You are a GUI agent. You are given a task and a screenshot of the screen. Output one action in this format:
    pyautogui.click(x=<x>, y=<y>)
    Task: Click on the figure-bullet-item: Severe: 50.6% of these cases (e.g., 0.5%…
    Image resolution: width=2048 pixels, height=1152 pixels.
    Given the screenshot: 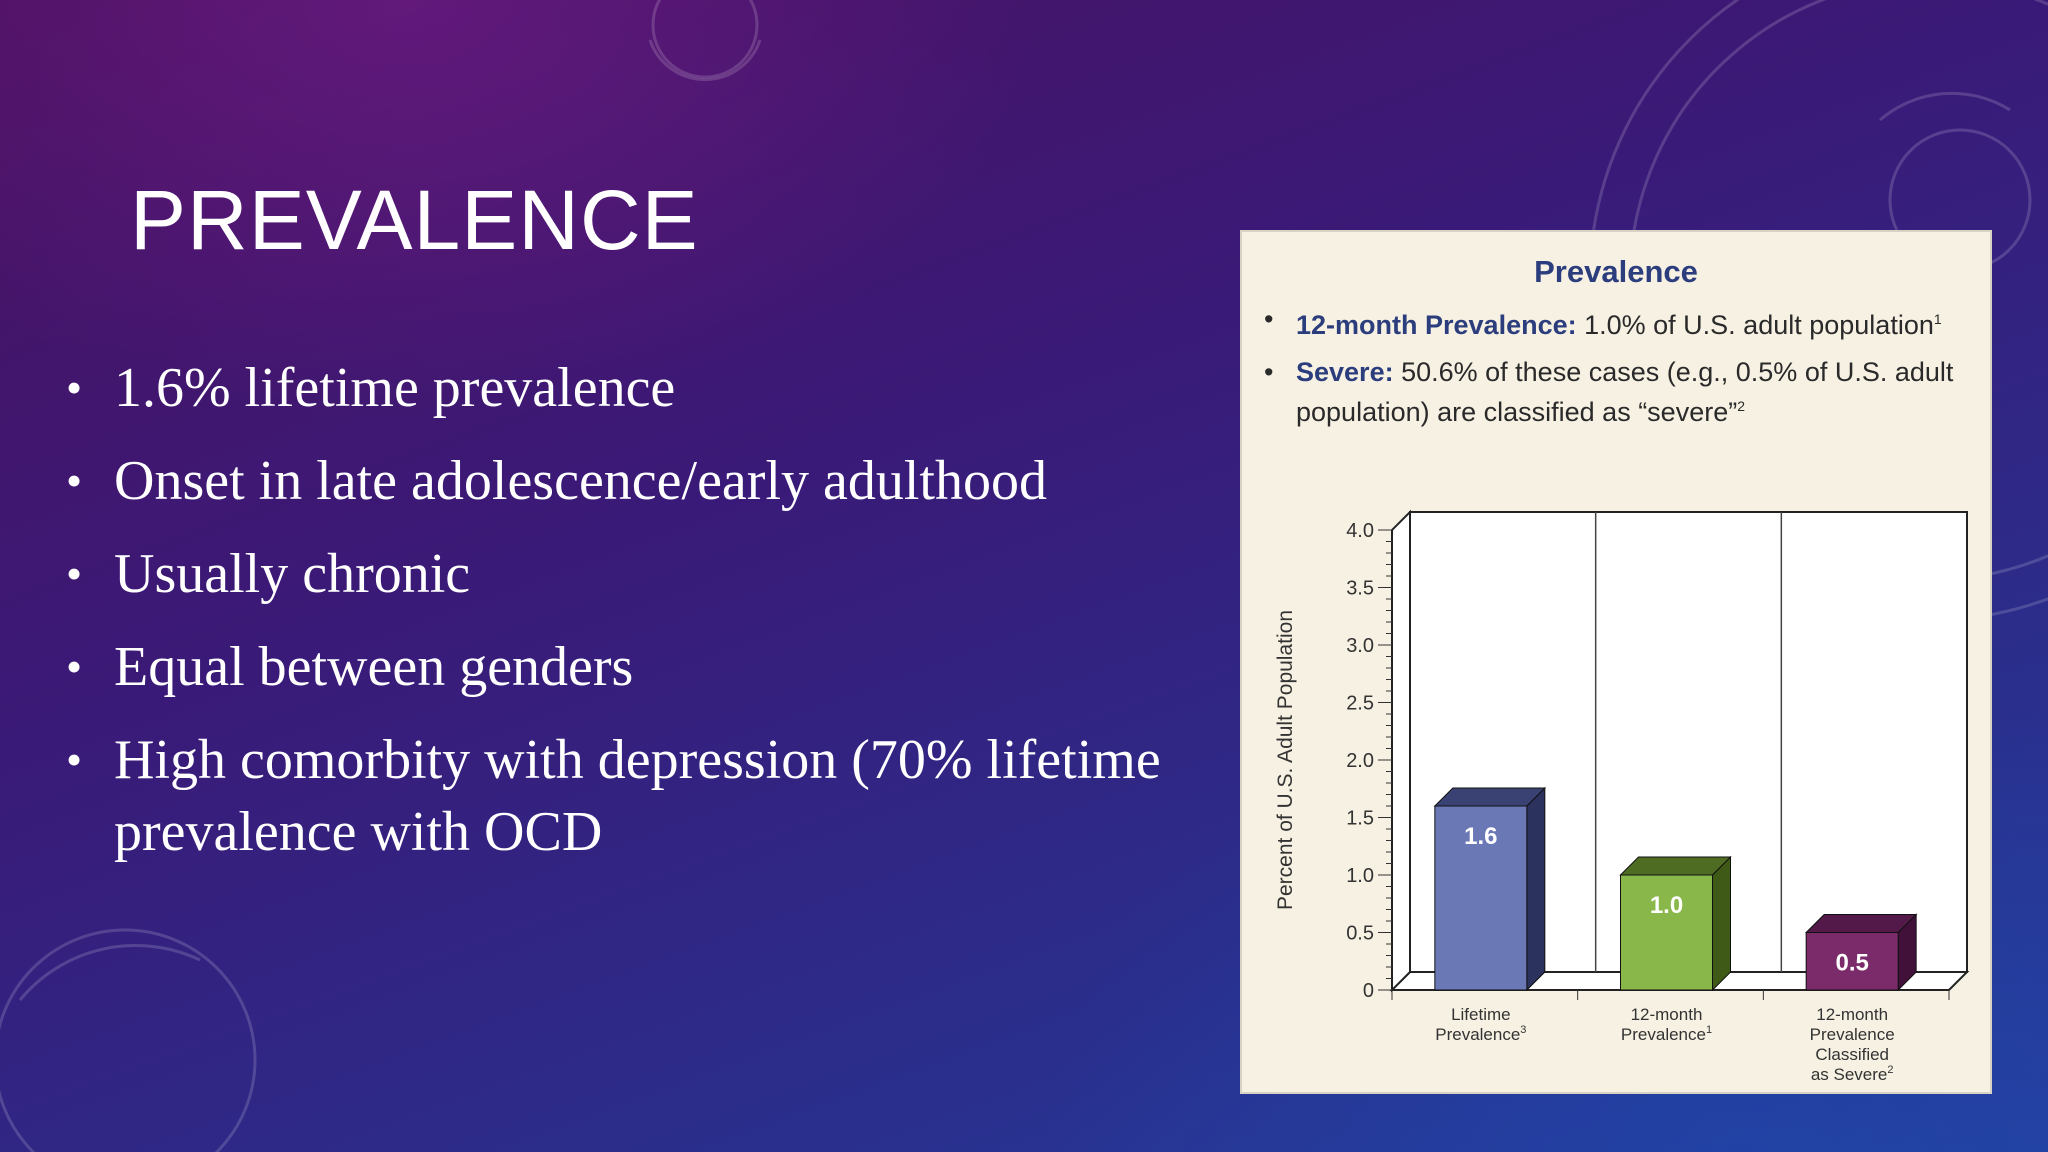 What is the action you would take?
    pyautogui.click(x=1612, y=392)
    